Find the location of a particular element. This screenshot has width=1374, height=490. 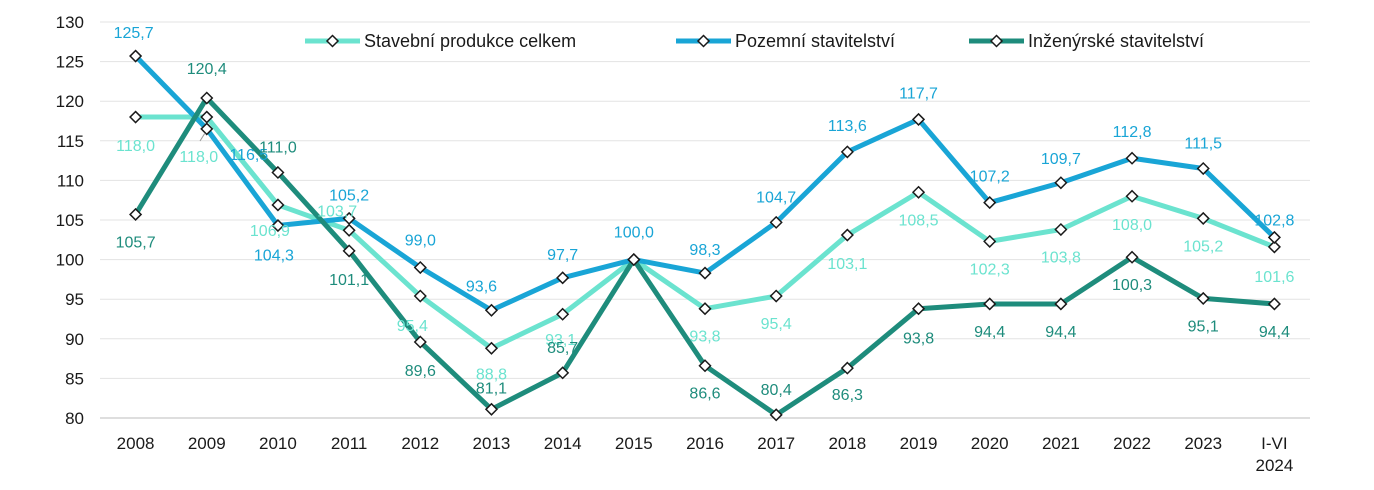

data-label: 120,4 is located at coordinates (207, 69).